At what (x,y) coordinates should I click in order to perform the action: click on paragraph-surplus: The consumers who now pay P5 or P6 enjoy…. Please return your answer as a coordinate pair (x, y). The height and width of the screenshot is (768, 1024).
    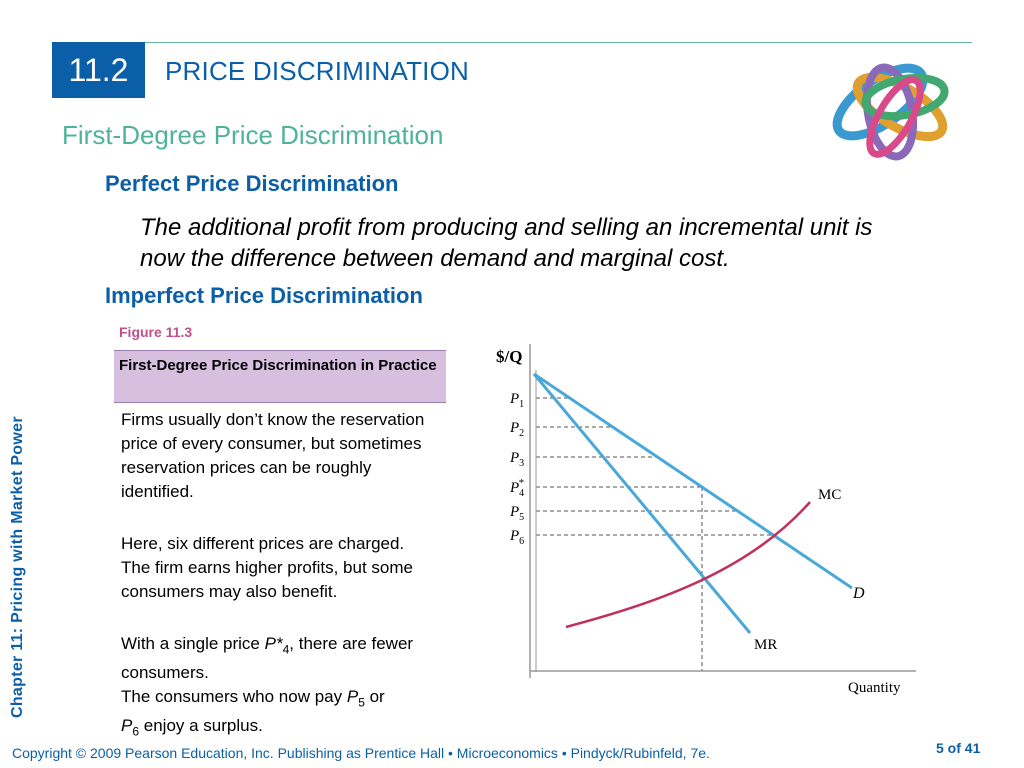
    Looking at the image, I should click on (276, 714).